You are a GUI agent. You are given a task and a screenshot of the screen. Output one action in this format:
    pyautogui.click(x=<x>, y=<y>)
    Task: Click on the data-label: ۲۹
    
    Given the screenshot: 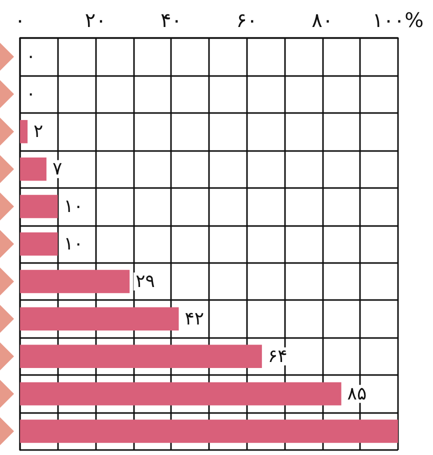 What is the action you would take?
    pyautogui.click(x=145, y=281)
    